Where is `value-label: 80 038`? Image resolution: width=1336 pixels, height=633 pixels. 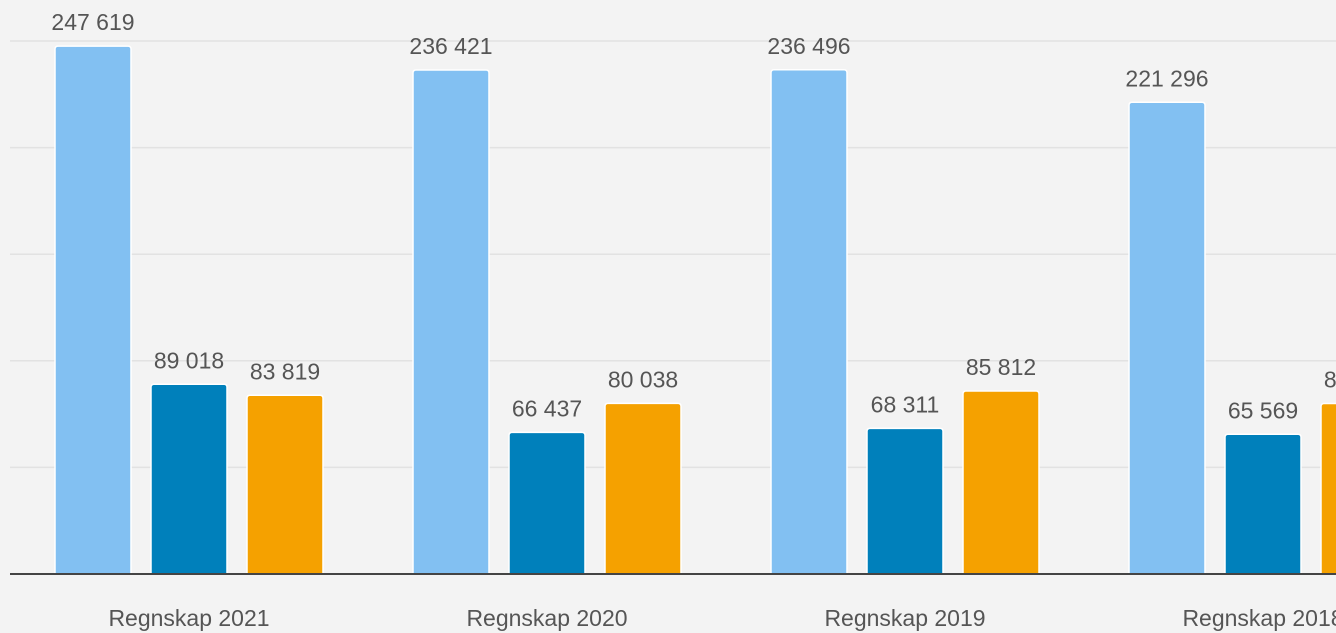 value-label: 80 038 is located at coordinates (643, 379).